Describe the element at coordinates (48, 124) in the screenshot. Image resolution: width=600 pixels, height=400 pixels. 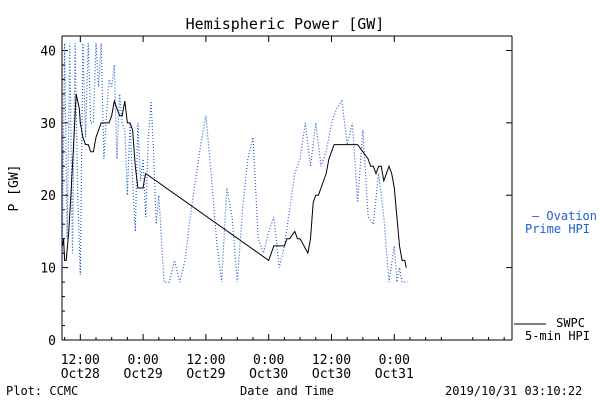
I see `y-tick-label: 30` at that location.